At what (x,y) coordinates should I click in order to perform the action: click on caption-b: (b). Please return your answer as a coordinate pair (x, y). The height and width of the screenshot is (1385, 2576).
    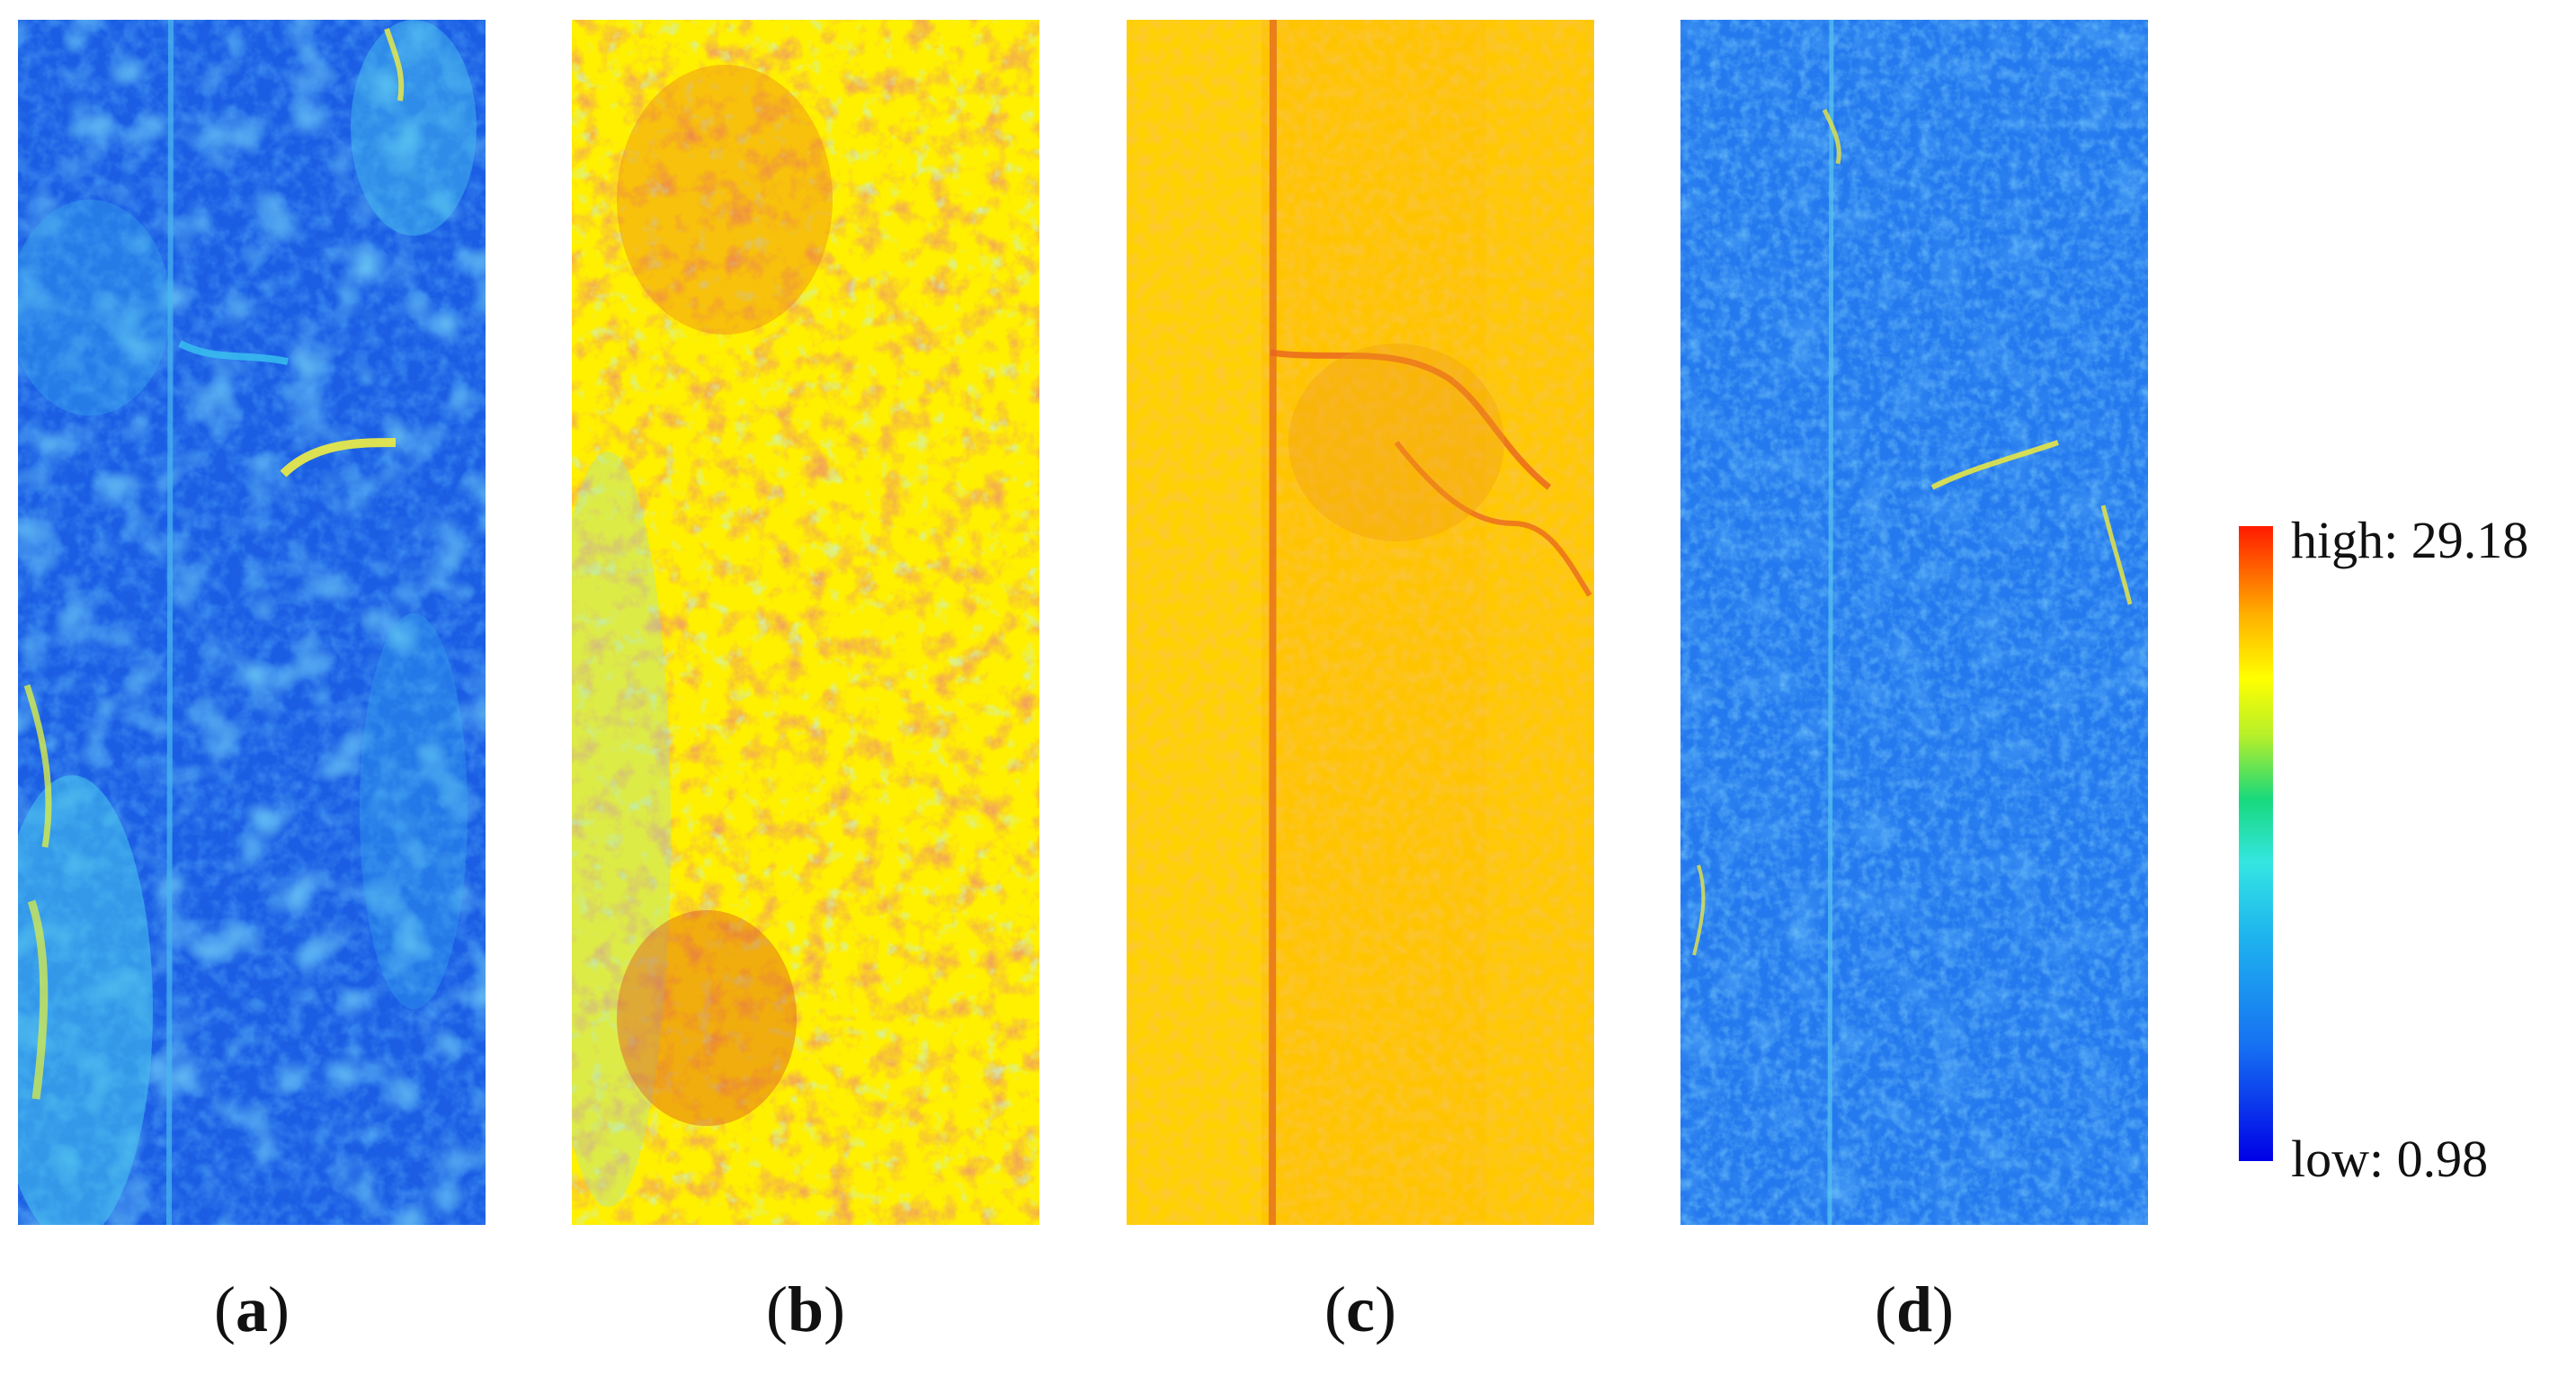
    Looking at the image, I should click on (806, 1310).